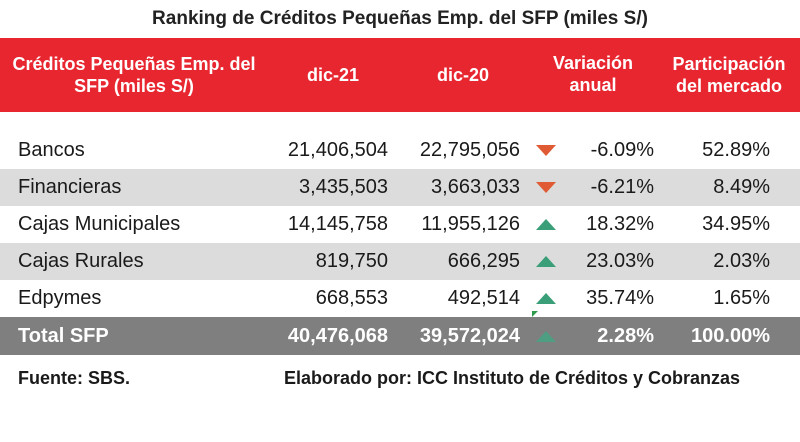 The width and height of the screenshot is (800, 442). What do you see at coordinates (470, 224) in the screenshot?
I see `row-dic20: 11,955,126` at bounding box center [470, 224].